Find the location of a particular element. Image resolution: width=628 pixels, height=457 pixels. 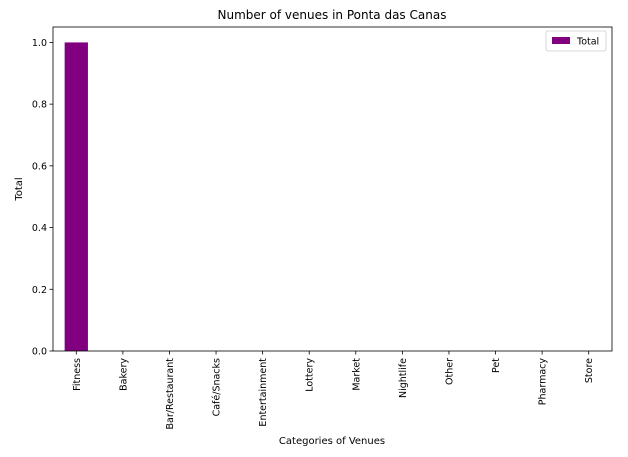

x-tick-label: Other is located at coordinates (449, 371).